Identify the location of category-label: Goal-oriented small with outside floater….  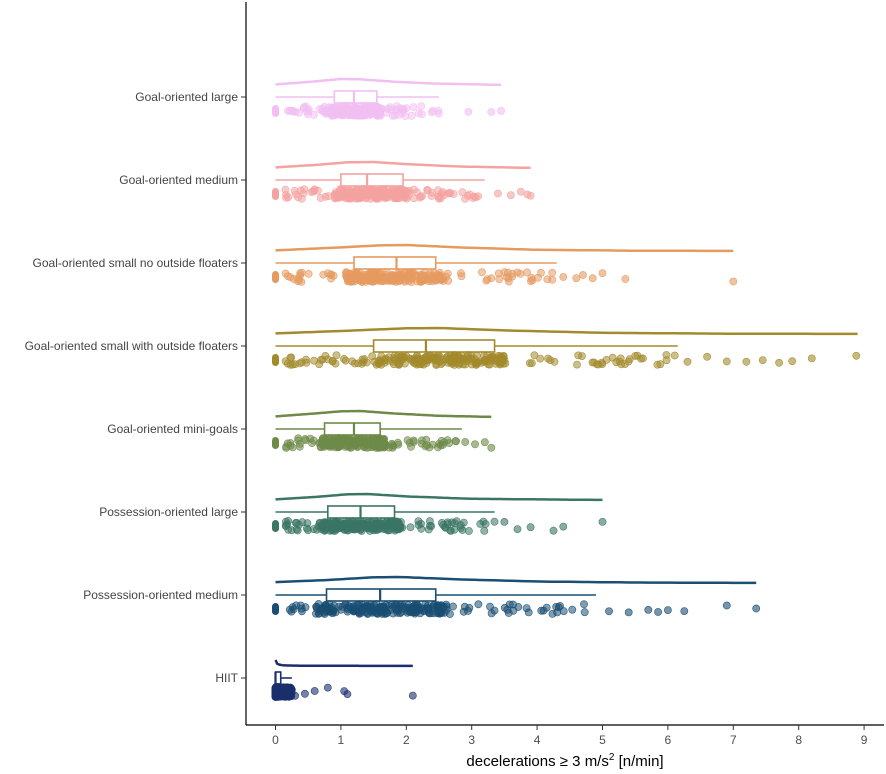
(131, 346).